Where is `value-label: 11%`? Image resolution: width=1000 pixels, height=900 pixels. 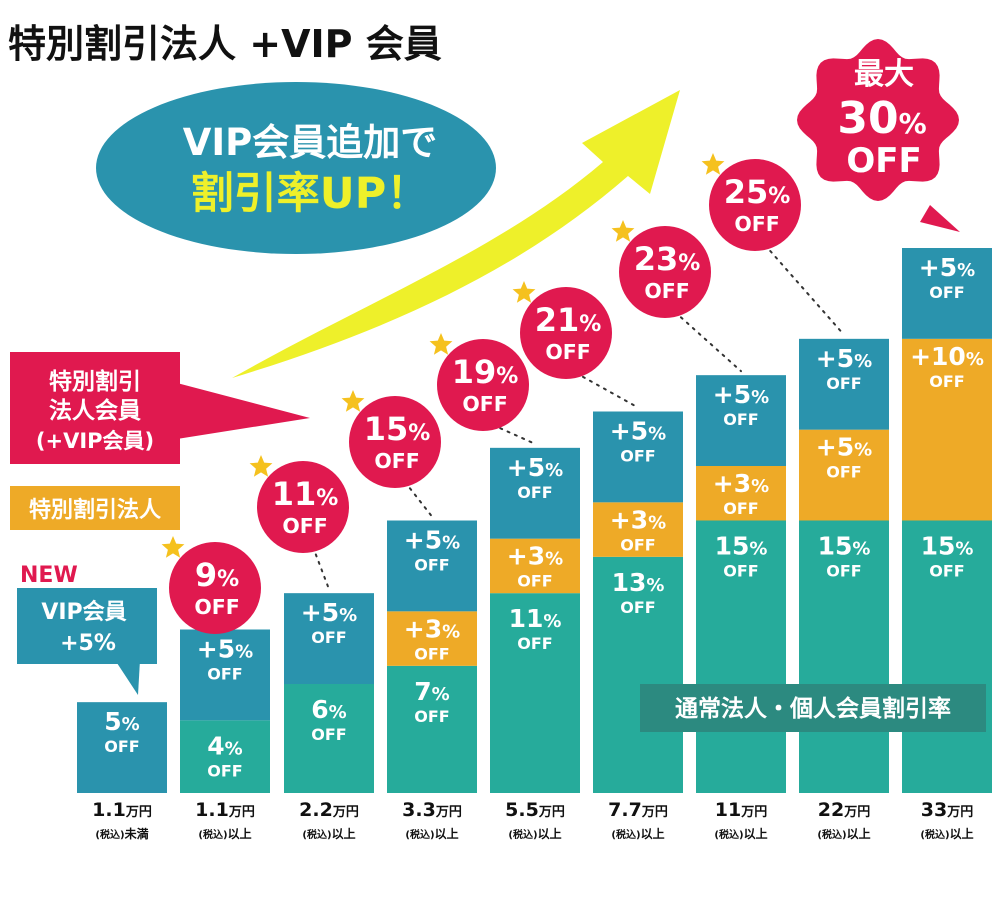
value-label: 11% is located at coordinates (535, 618).